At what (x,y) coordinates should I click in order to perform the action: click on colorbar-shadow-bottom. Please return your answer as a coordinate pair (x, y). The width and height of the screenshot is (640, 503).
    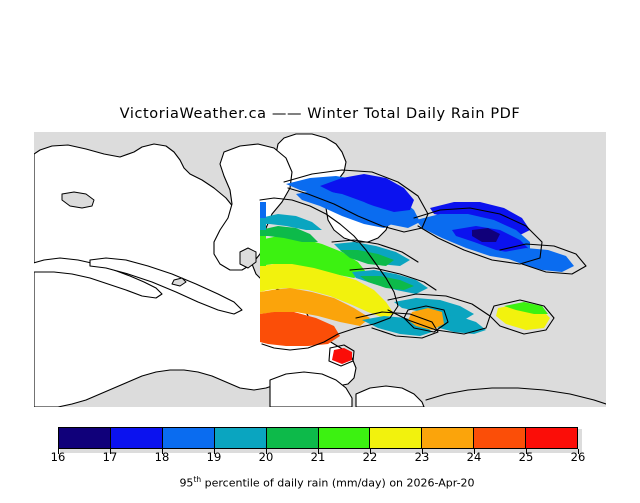
    Looking at the image, I should click on (320, 451).